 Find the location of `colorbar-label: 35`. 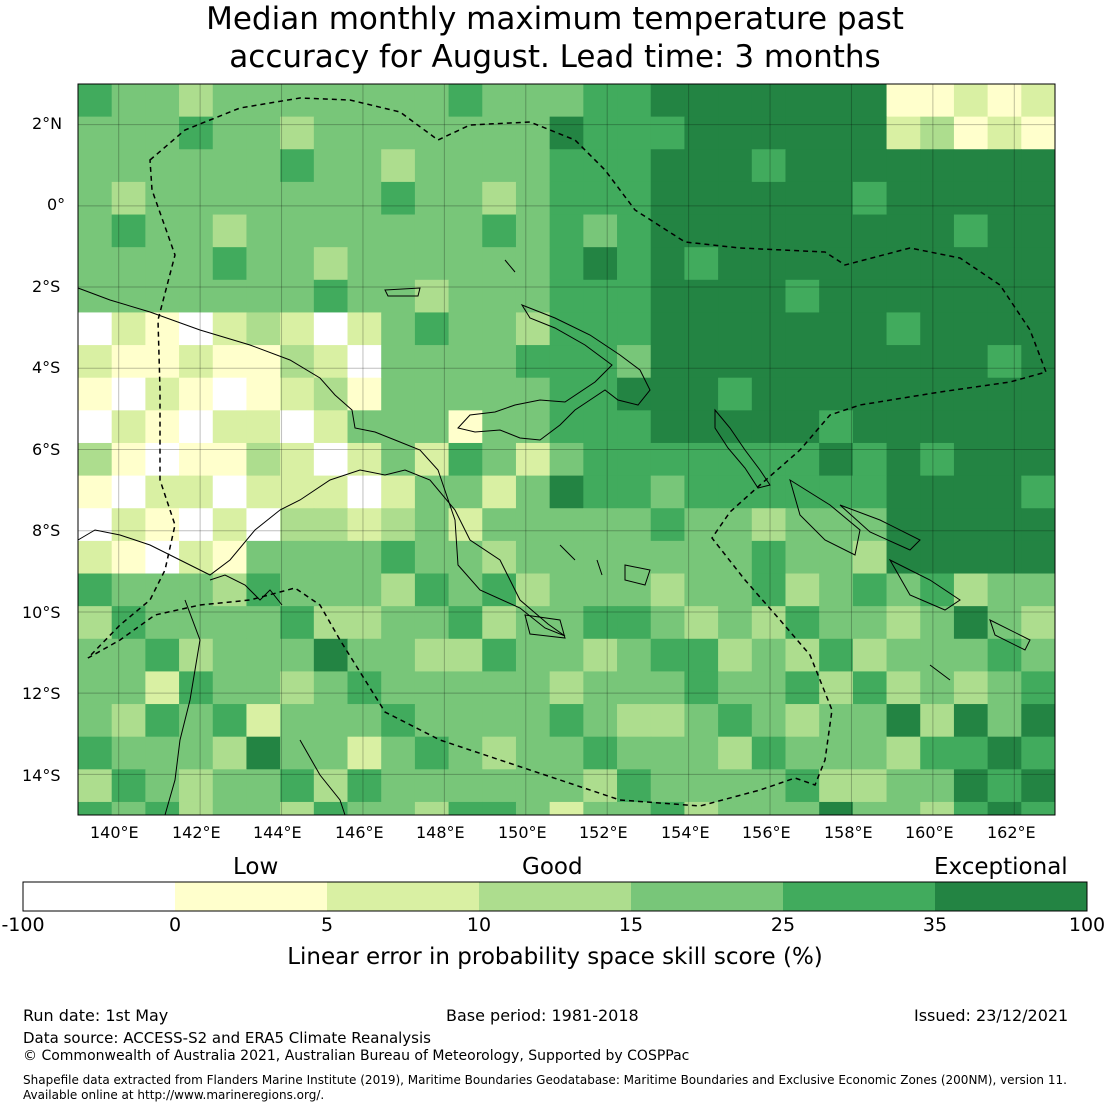

colorbar-label: 35 is located at coordinates (935, 925).